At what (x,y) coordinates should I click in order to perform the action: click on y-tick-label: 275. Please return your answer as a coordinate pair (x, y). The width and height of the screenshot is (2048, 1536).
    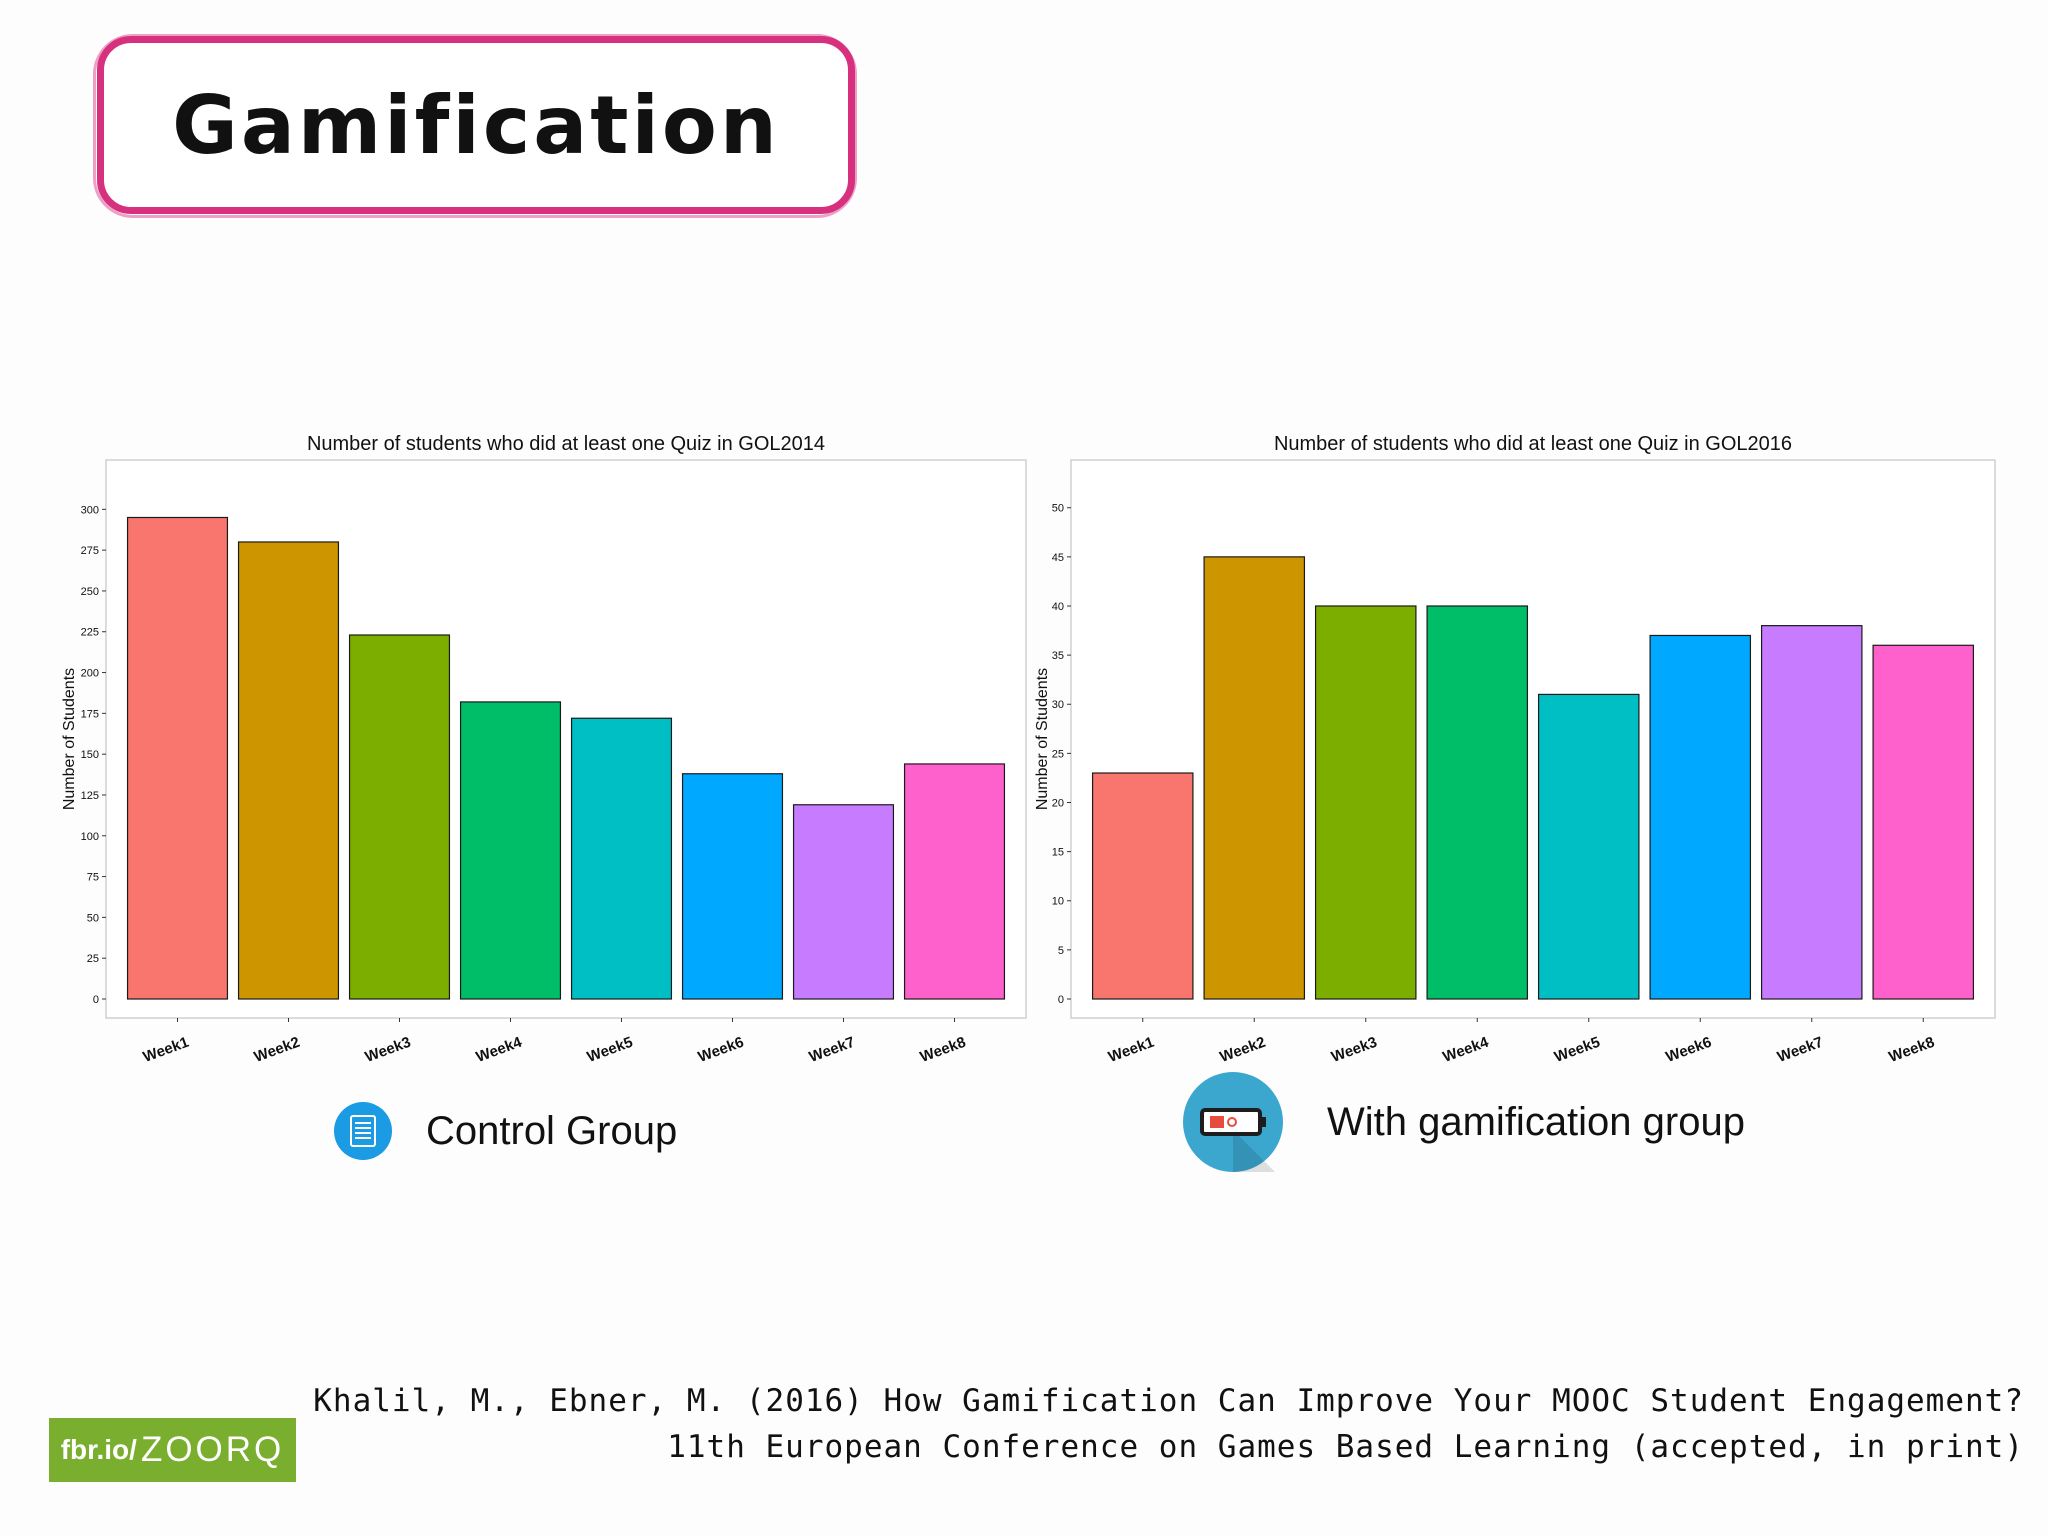
    Looking at the image, I should click on (90, 551).